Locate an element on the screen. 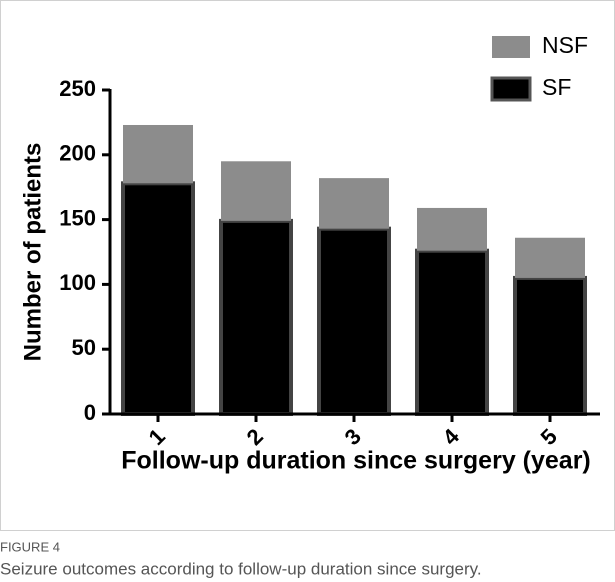 This screenshot has width=615, height=582. legend-label: SF is located at coordinates (556, 87).